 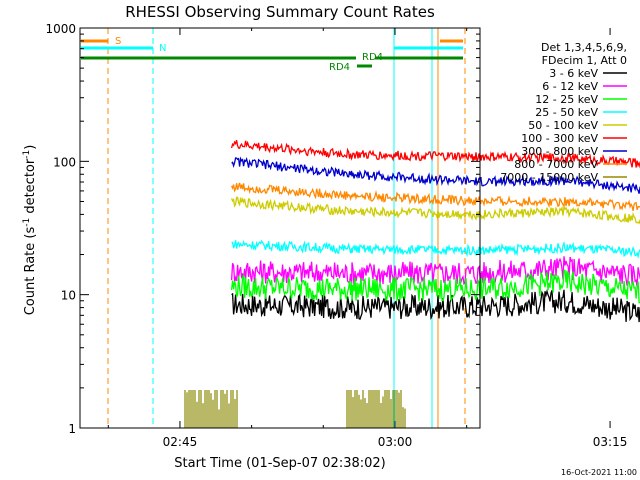 What do you see at coordinates (566, 99) in the screenshot?
I see `legend-label: 12 - 25 keV` at bounding box center [566, 99].